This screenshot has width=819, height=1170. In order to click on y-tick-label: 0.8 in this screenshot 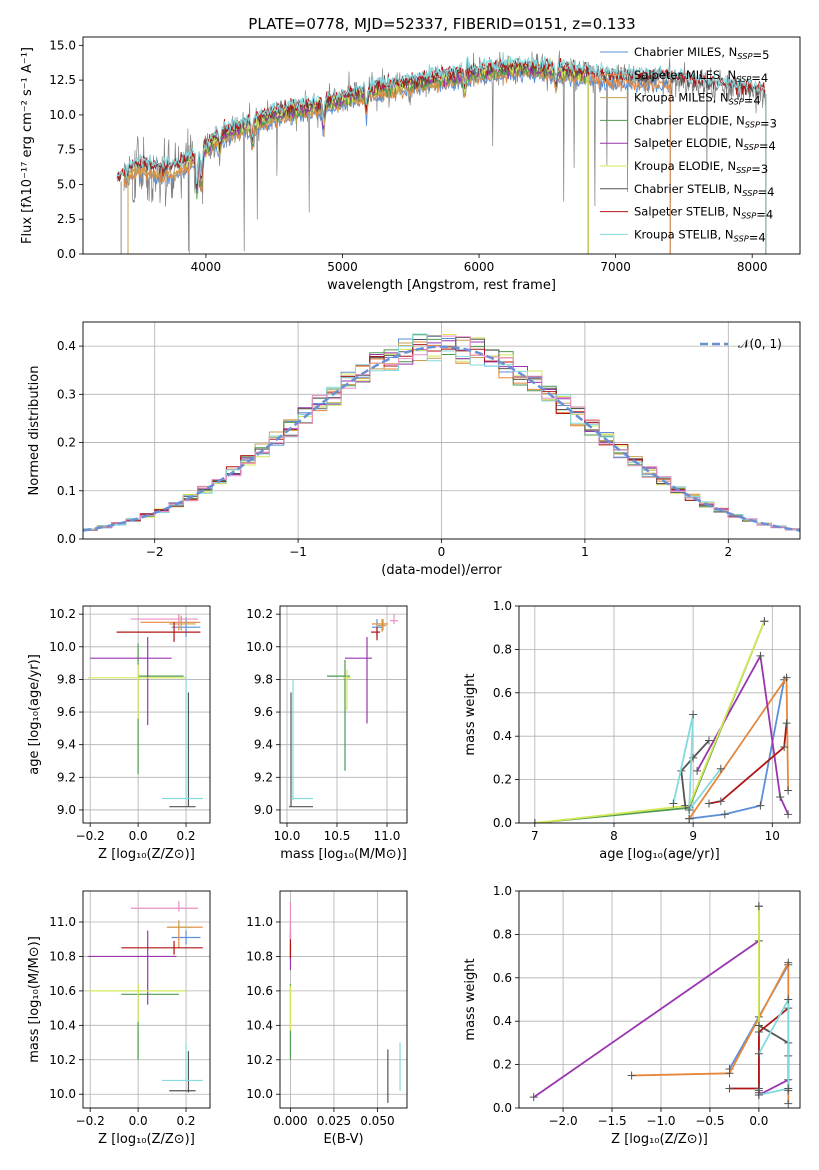, I will do `click(502, 649)`.